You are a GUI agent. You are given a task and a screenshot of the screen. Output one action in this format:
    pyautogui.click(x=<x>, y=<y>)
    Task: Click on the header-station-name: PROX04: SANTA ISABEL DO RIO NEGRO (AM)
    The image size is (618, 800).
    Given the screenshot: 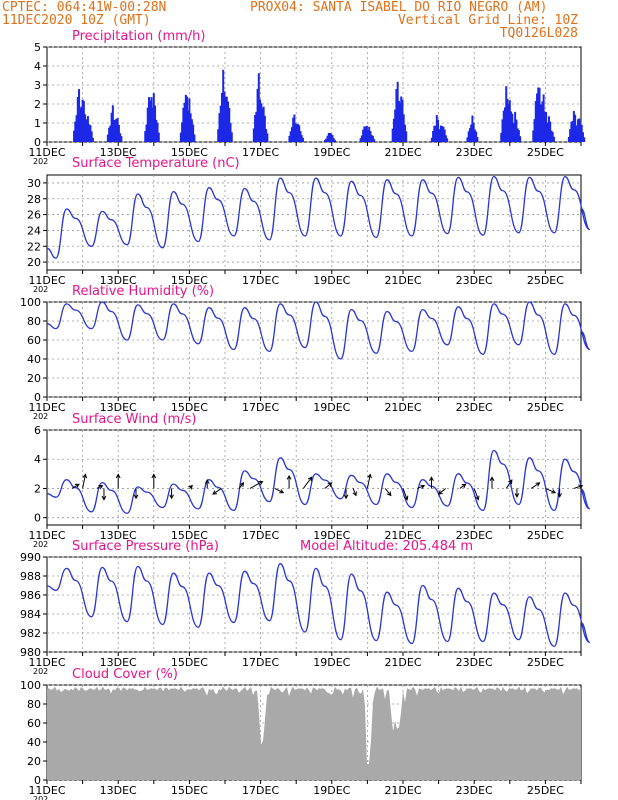 What is the action you would take?
    pyautogui.click(x=398, y=7)
    